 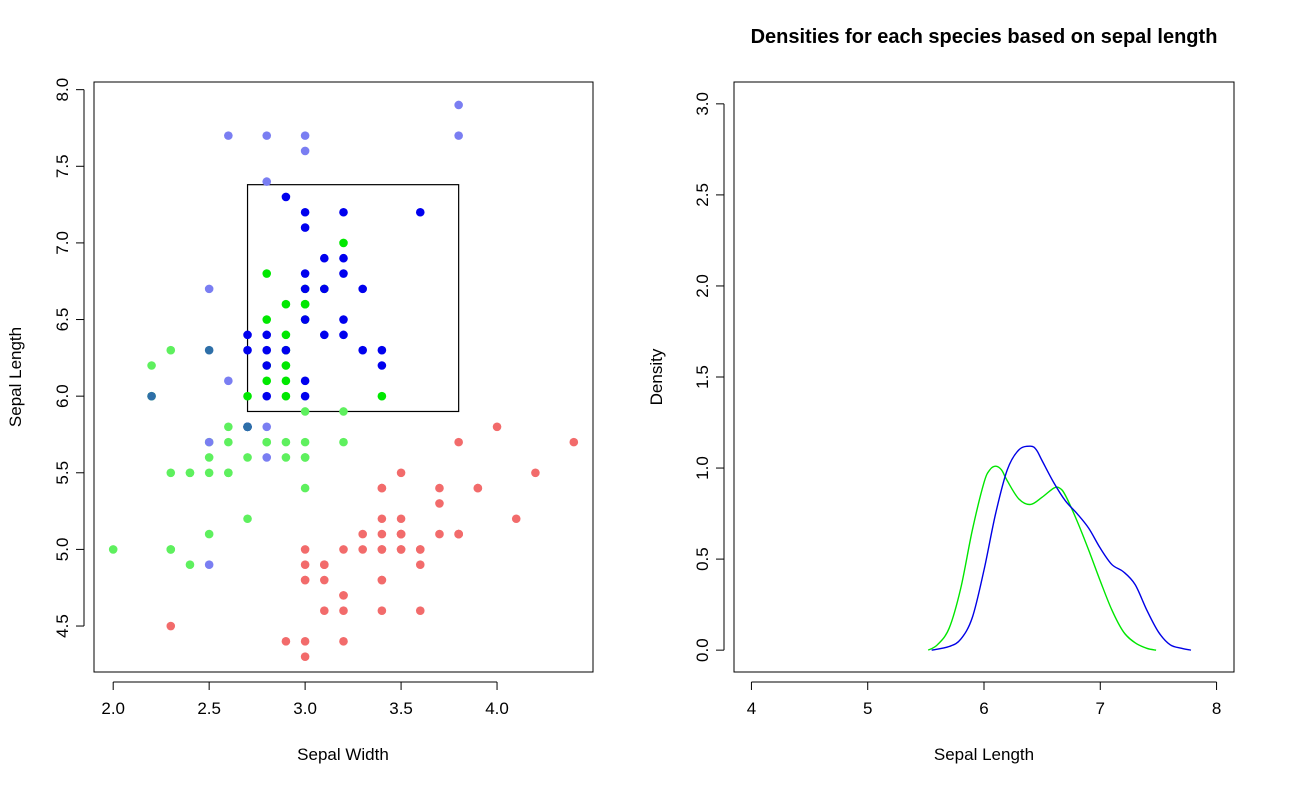 What do you see at coordinates (15, 377) in the screenshot?
I see `scatter-y-axis-title: Sepal Length` at bounding box center [15, 377].